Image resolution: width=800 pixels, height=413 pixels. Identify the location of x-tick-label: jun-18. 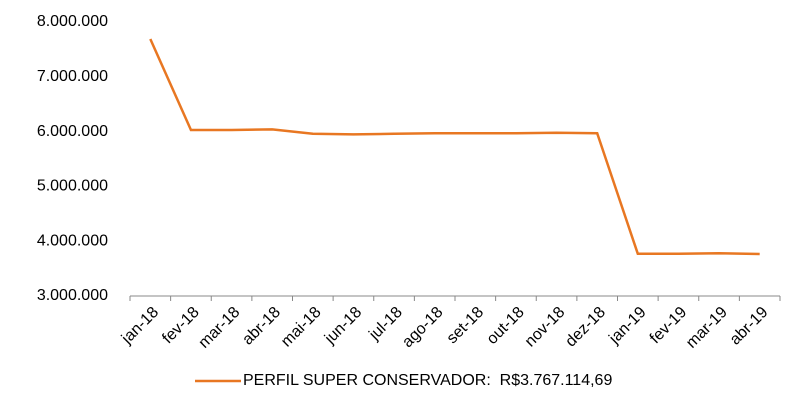
(343, 326).